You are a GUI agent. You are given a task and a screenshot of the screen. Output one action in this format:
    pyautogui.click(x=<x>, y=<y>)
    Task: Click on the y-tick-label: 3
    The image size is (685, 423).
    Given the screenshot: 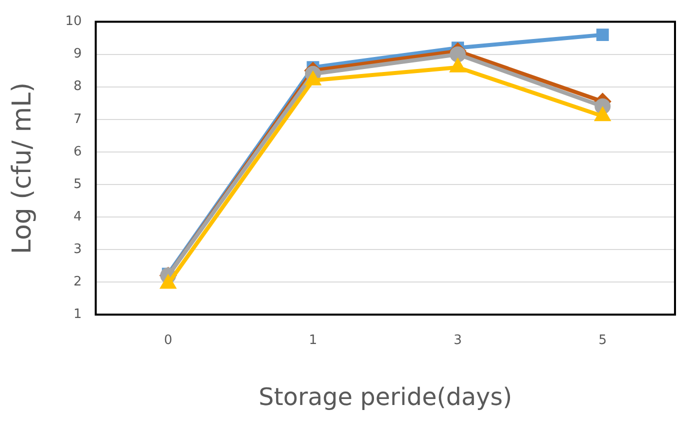 What is the action you would take?
    pyautogui.click(x=77, y=249)
    